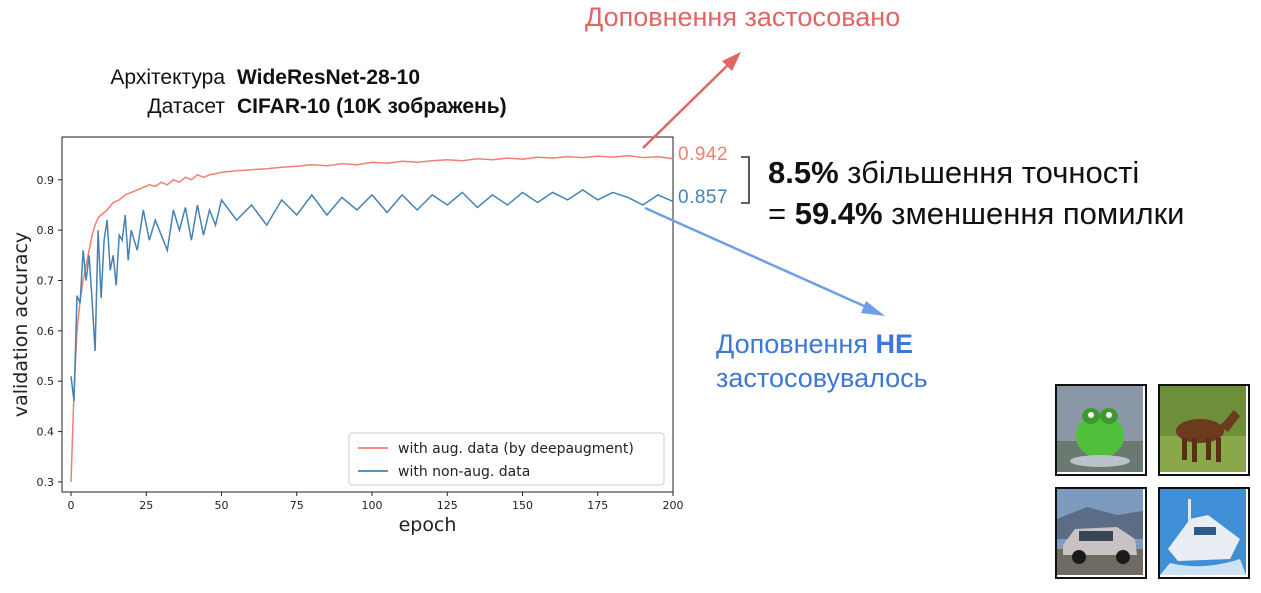 This screenshot has height=593, width=1261. Describe the element at coordinates (46, 180) in the screenshot. I see `y-tick-label: 0.9` at that location.